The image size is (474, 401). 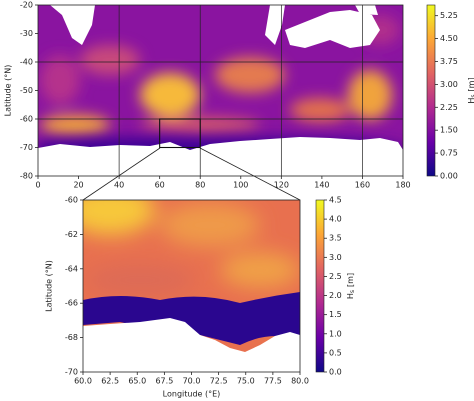 I want to click on colorbar-tick-label: 4.0, so click(x=335, y=219).